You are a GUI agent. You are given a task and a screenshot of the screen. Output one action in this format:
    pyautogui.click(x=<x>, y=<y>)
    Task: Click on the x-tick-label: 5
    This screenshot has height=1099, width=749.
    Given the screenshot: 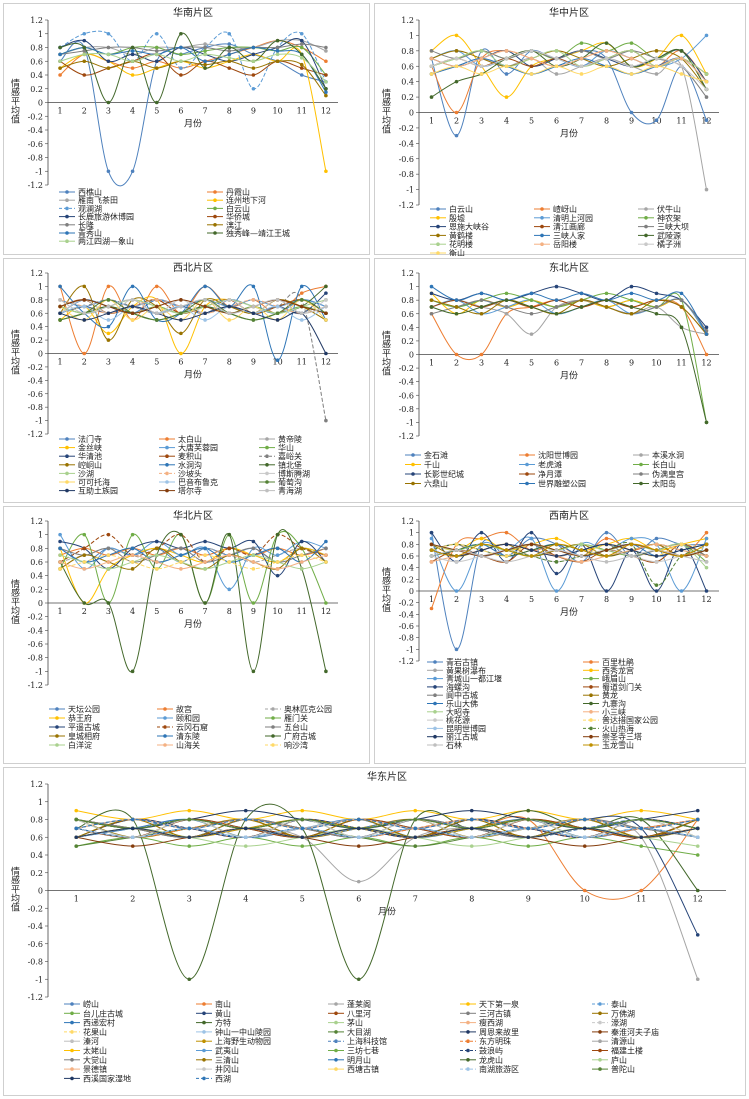 What is the action you would take?
    pyautogui.click(x=302, y=899)
    